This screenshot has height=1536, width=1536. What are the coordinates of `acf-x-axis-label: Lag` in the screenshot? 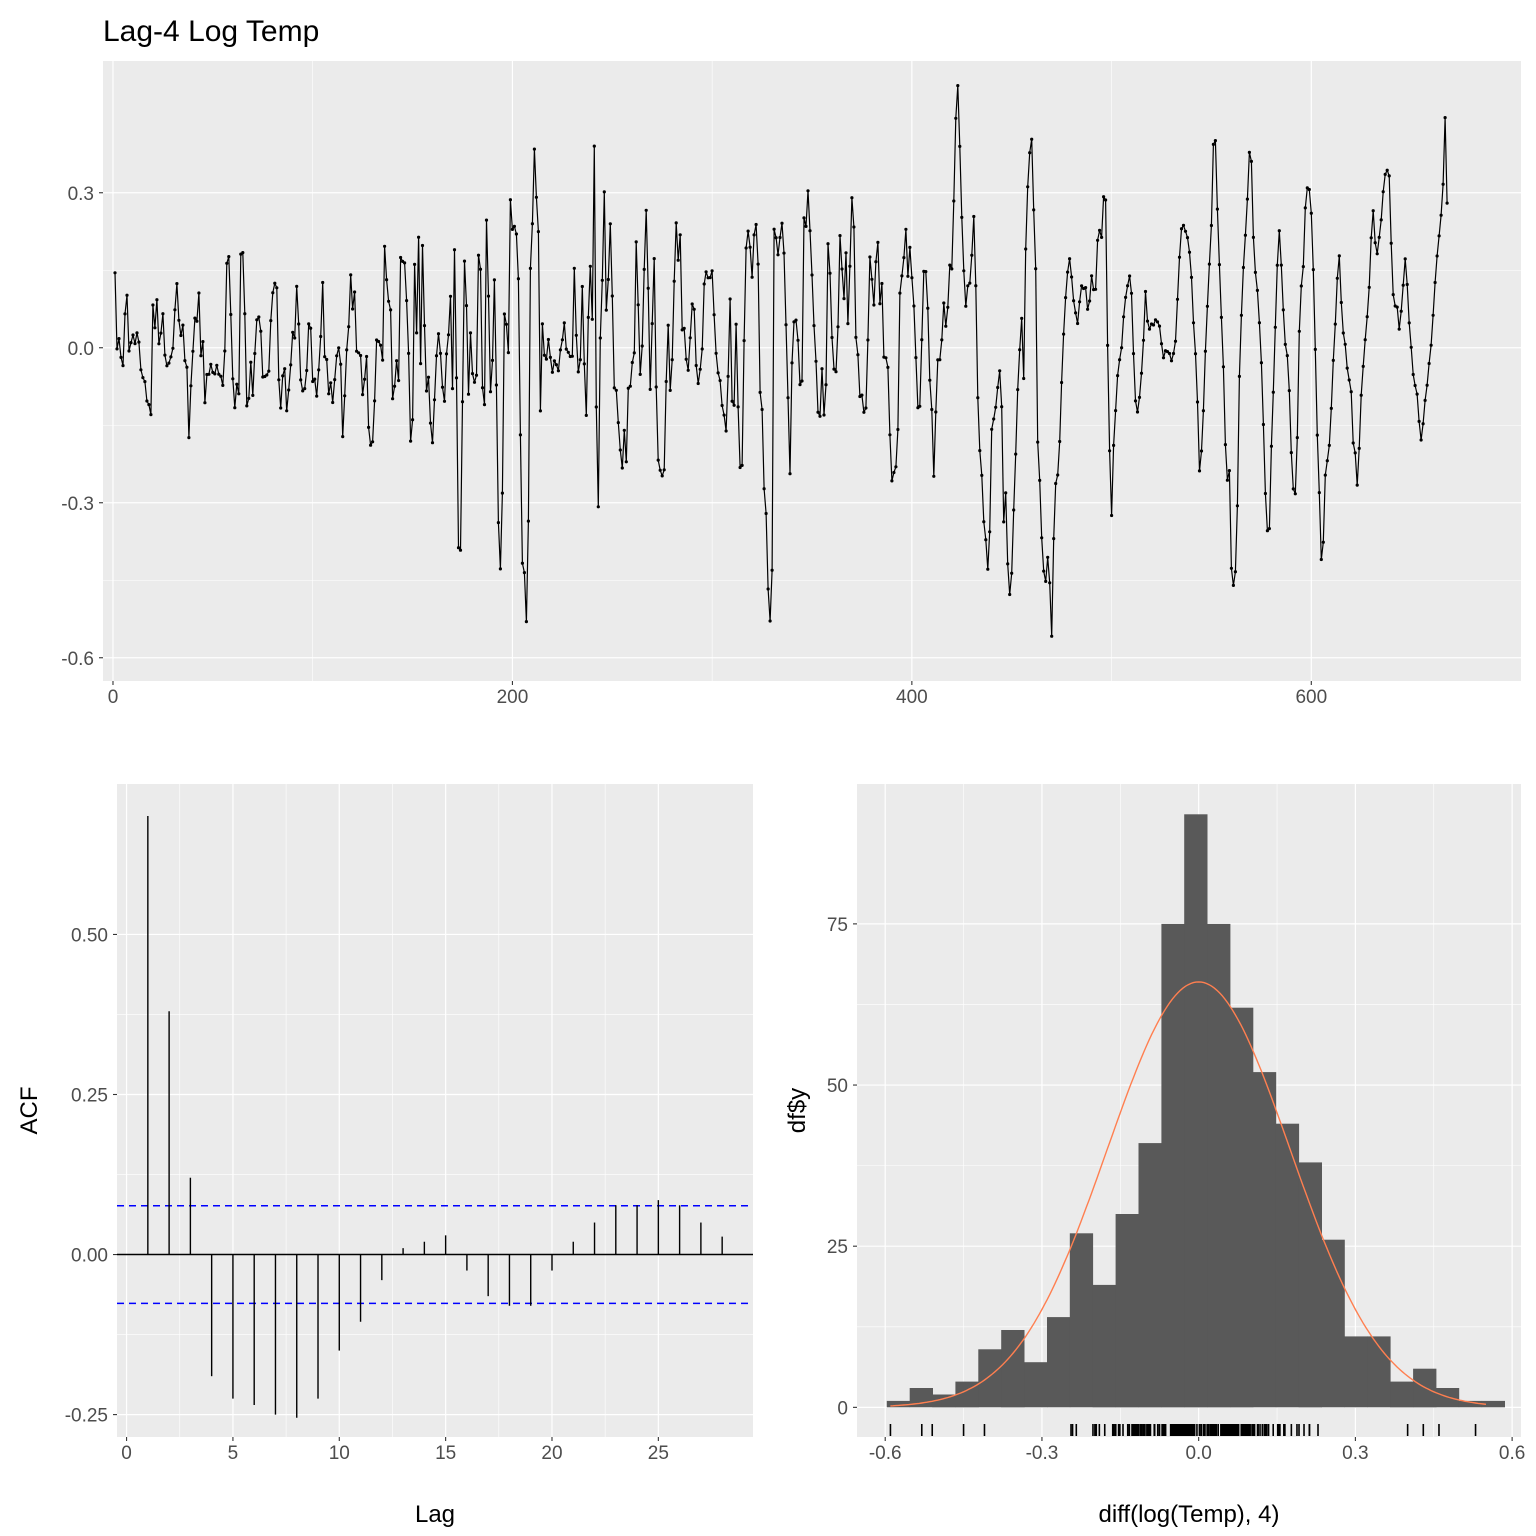 It's located at (435, 1514).